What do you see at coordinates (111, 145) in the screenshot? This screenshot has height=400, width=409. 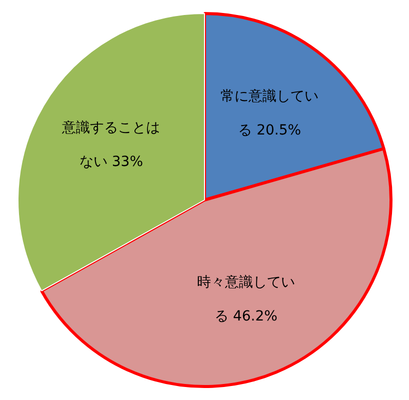 I see `category-label: 意識することはない 33%` at bounding box center [111, 145].